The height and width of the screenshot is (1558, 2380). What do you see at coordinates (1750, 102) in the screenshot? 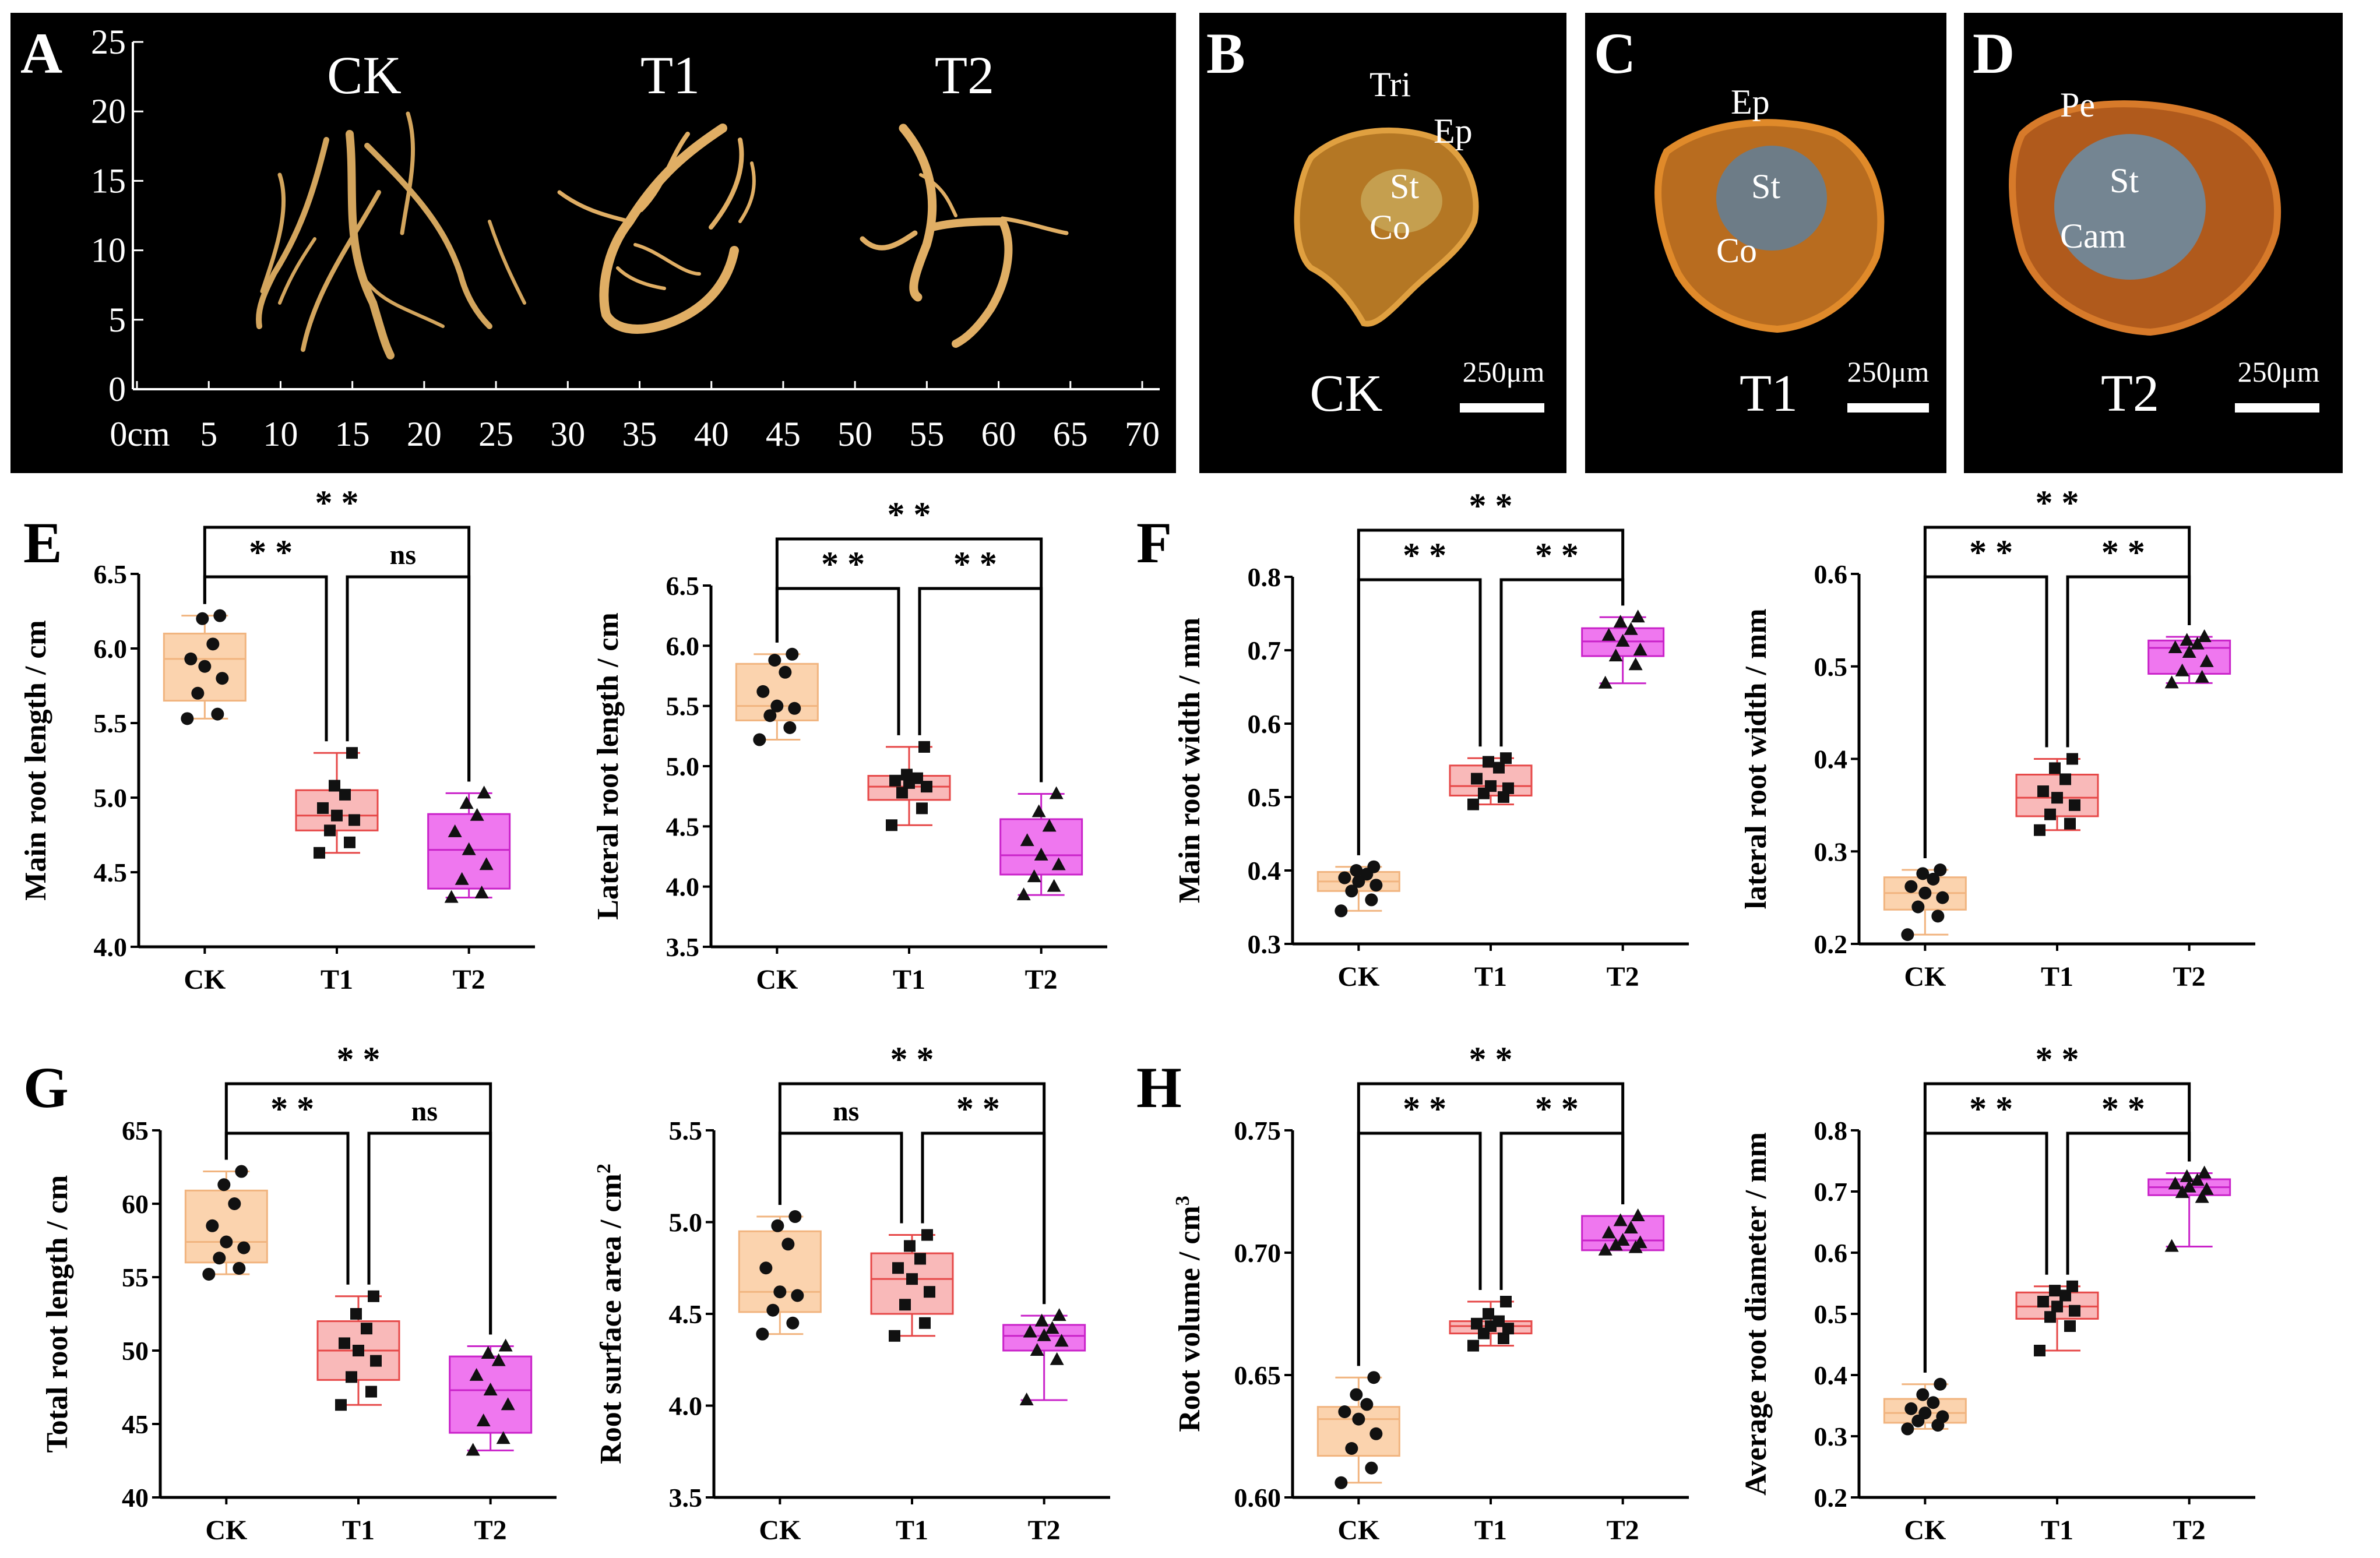
I see `panel-c-label-ep: Ep` at bounding box center [1750, 102].